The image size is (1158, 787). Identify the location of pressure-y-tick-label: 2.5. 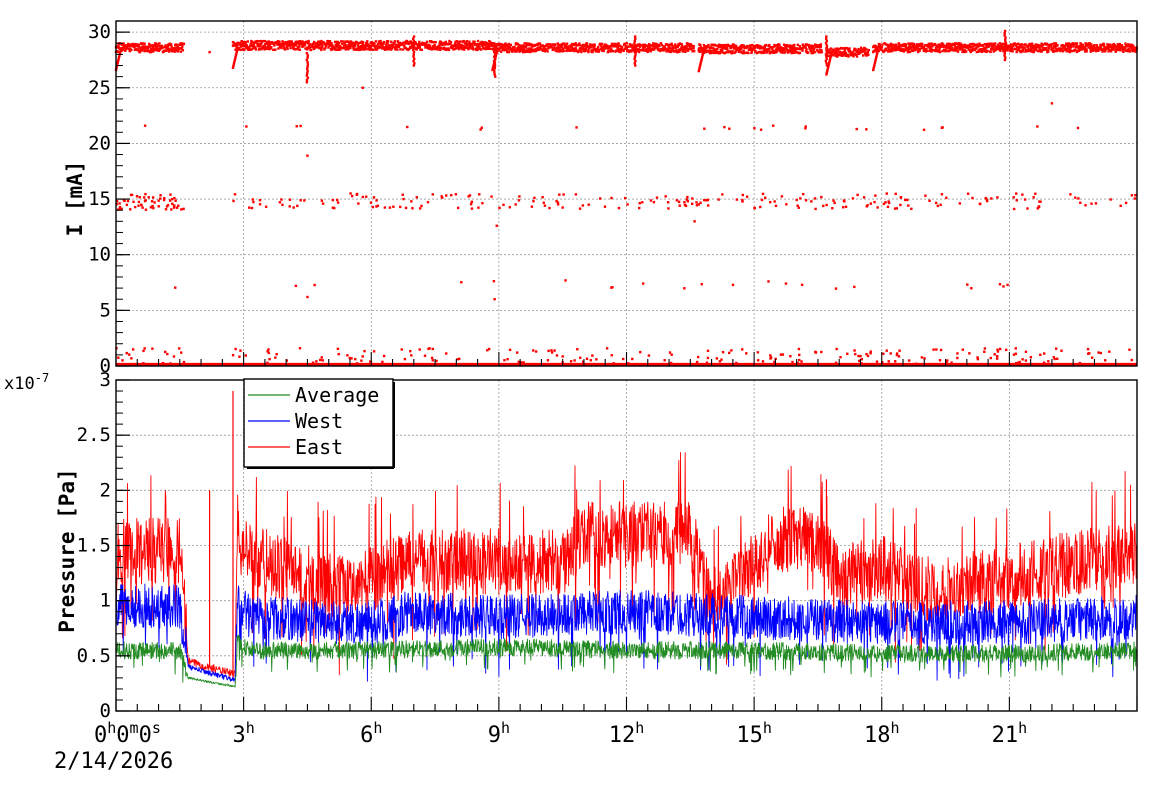
(94, 435).